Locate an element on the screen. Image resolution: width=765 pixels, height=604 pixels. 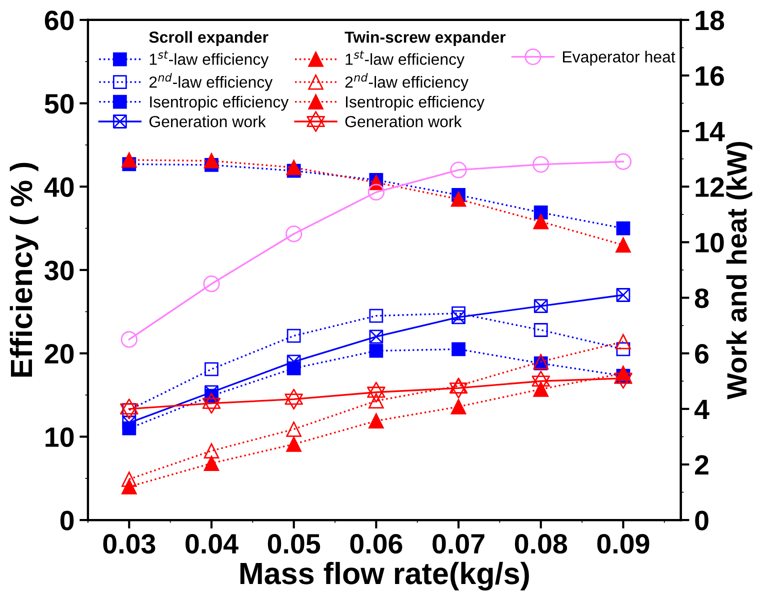
y2-tick-label: 8 is located at coordinates (701, 298).